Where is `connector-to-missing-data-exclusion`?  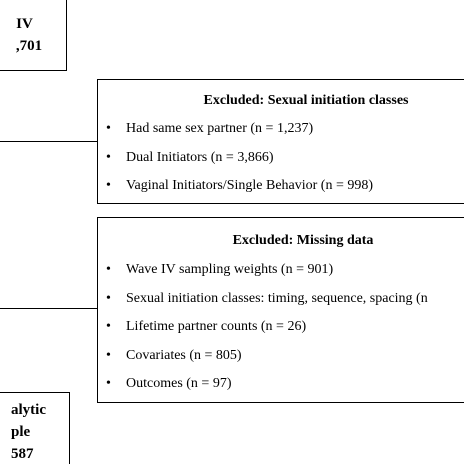
connector-to-missing-data-exclusion is located at coordinates (48, 308).